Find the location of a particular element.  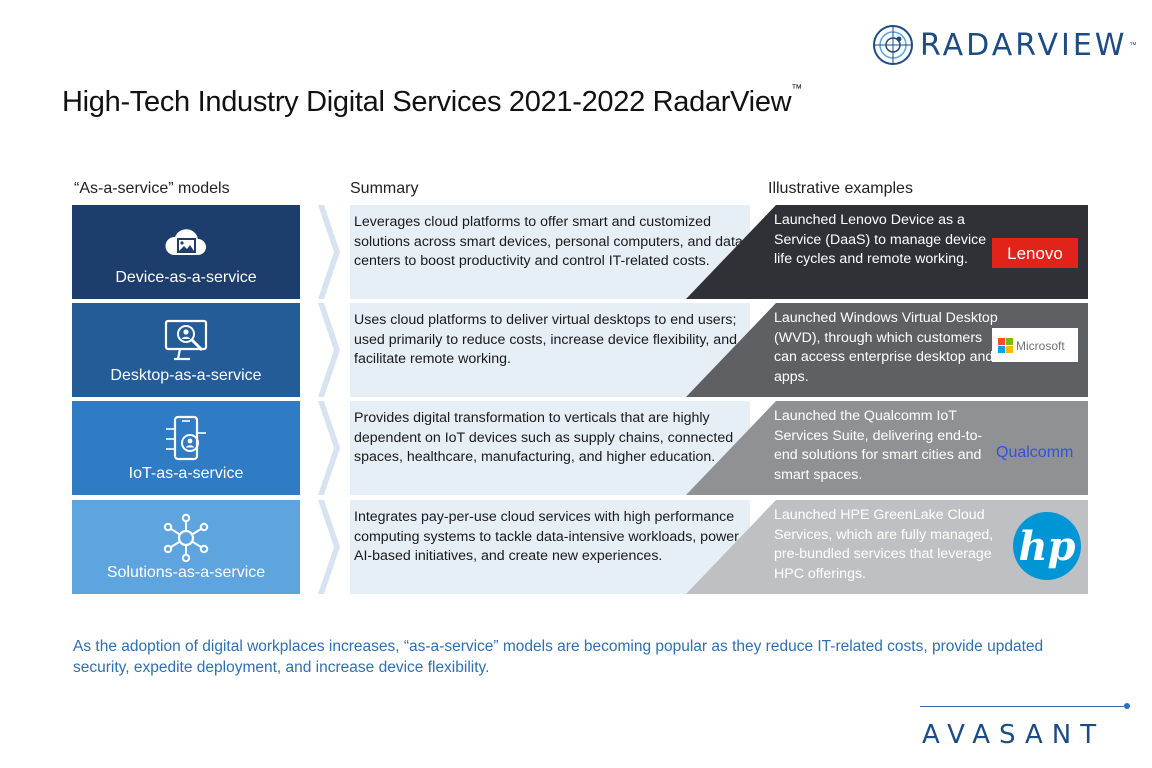

radarview-logo: RADARVIEW ™ is located at coordinates (1004, 45).